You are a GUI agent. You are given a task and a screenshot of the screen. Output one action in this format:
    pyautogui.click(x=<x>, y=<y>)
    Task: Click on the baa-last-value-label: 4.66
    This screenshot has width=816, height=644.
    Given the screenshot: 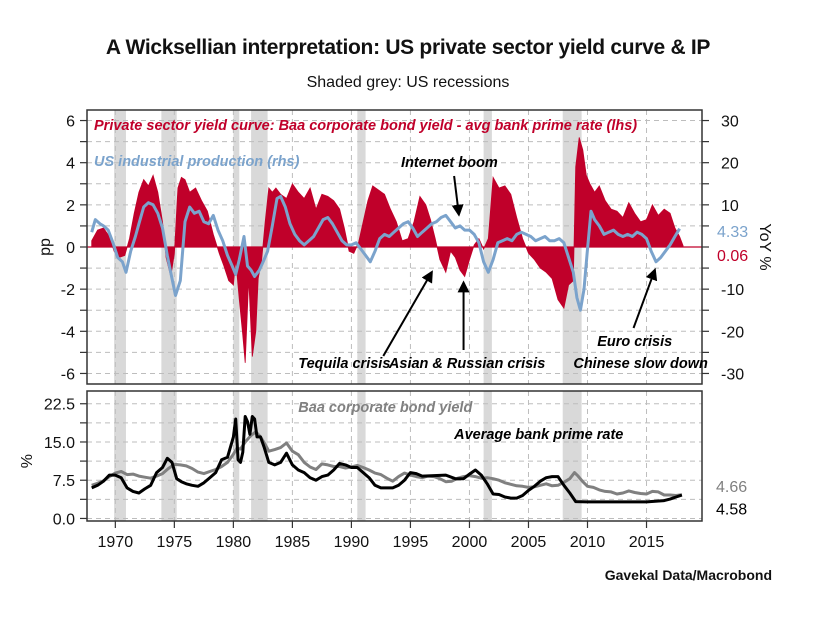 What is the action you would take?
    pyautogui.click(x=731, y=487)
    